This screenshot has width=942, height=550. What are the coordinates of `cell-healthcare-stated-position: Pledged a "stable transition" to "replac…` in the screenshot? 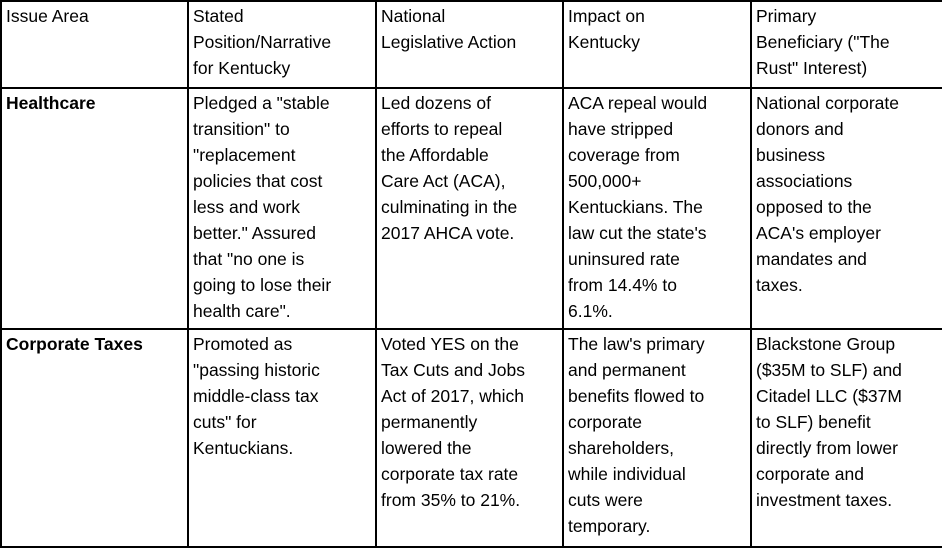 It's located at (282, 208).